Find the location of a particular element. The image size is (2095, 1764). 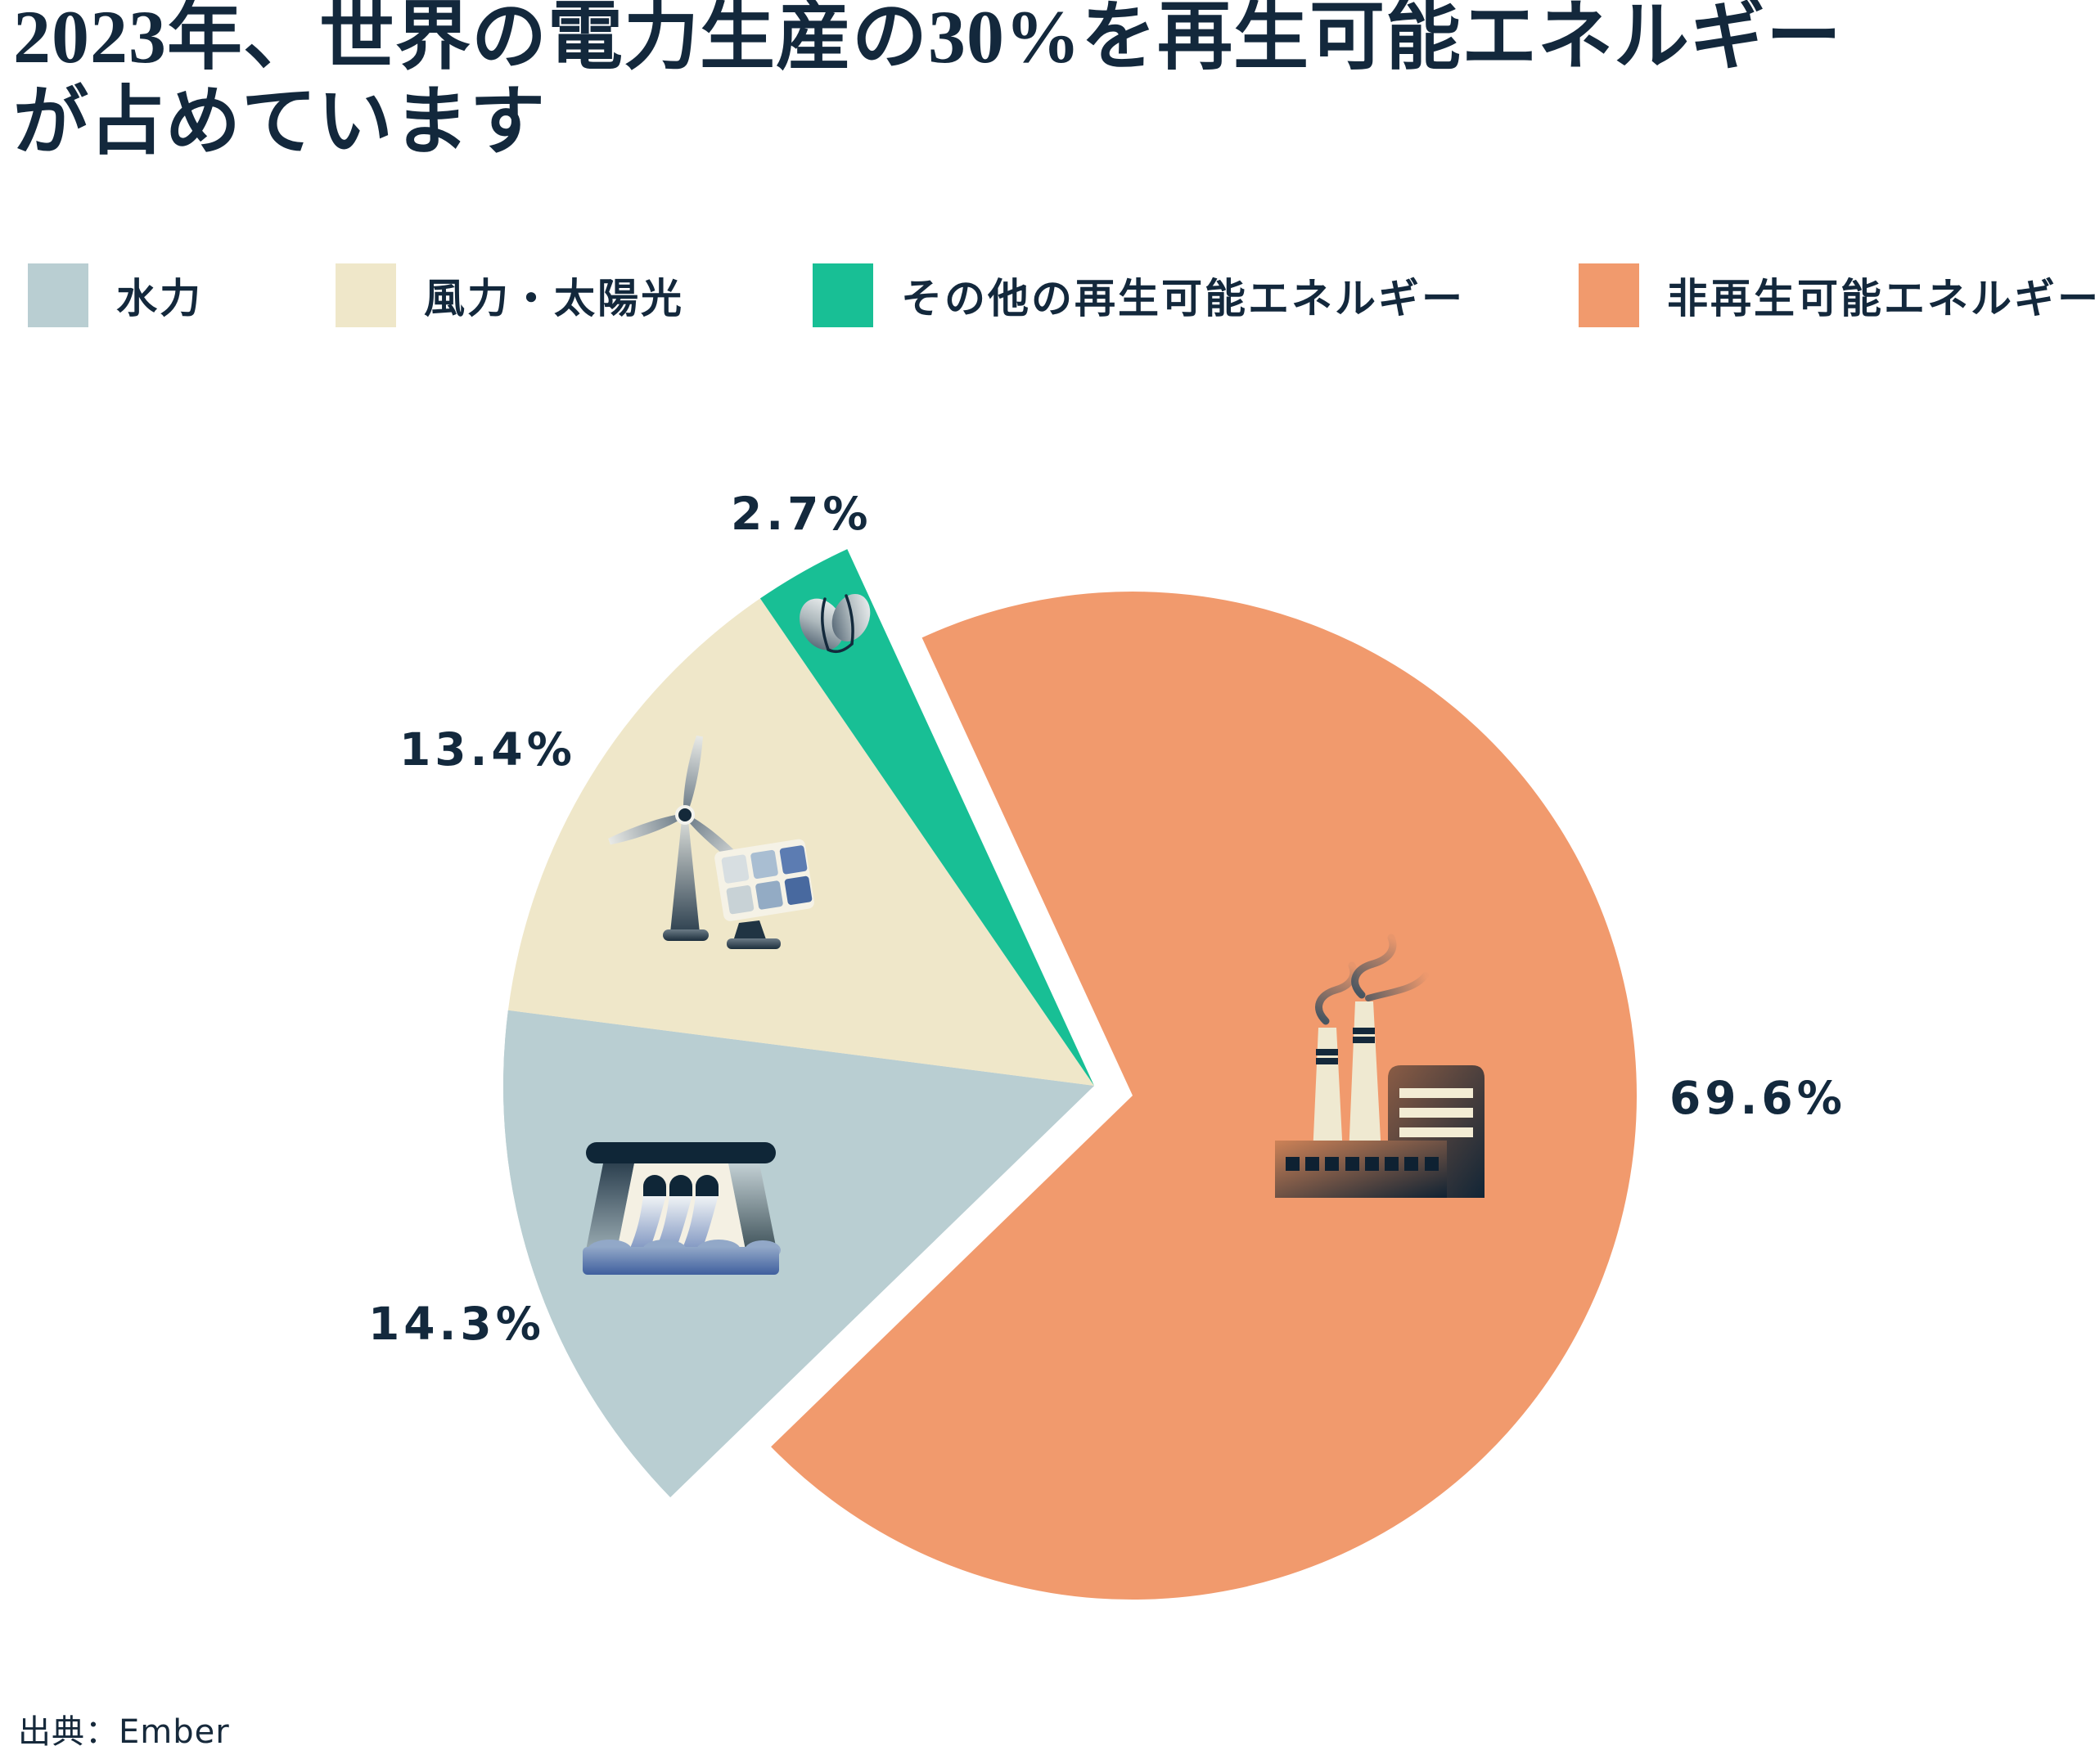

legend-item-wind-solar: 風力・太陽光 is located at coordinates (510, 295).